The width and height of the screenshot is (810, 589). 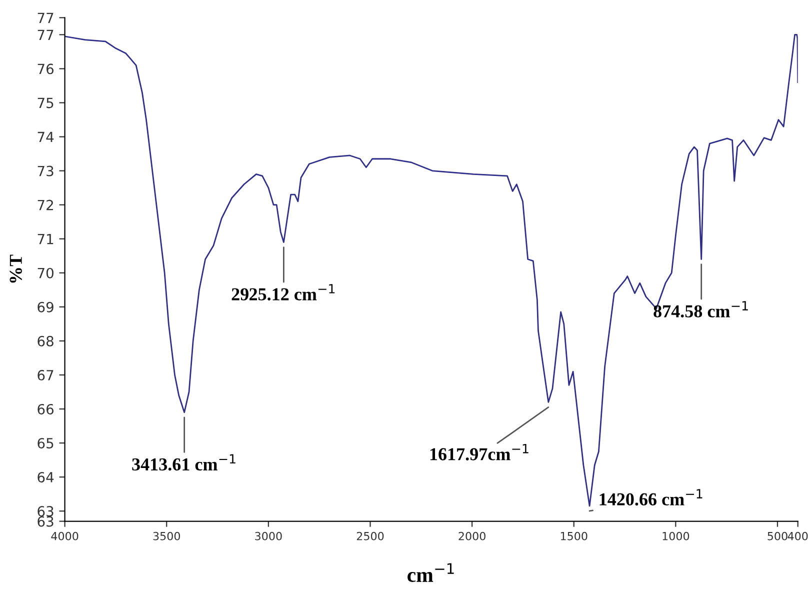 I want to click on x-tick-label: 1500, so click(x=574, y=536).